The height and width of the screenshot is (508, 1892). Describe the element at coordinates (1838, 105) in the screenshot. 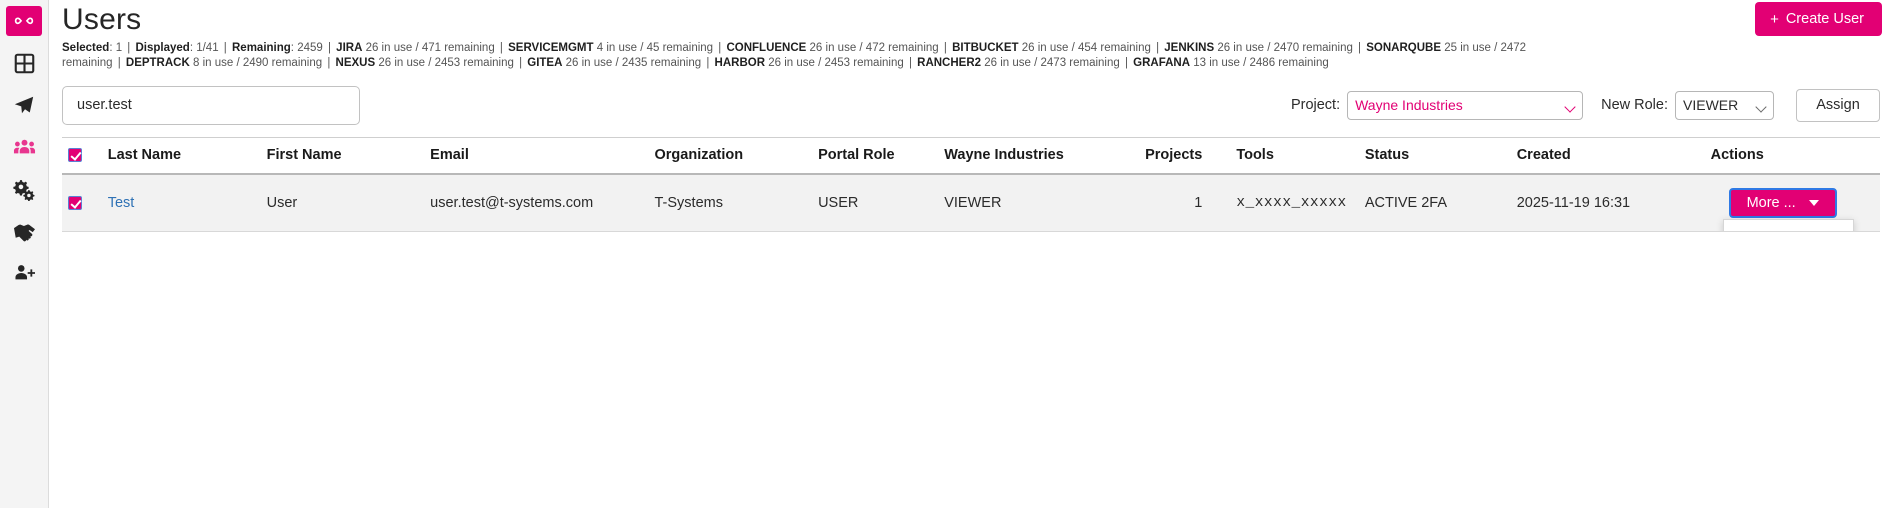

I see `assign-button: Assign` at that location.